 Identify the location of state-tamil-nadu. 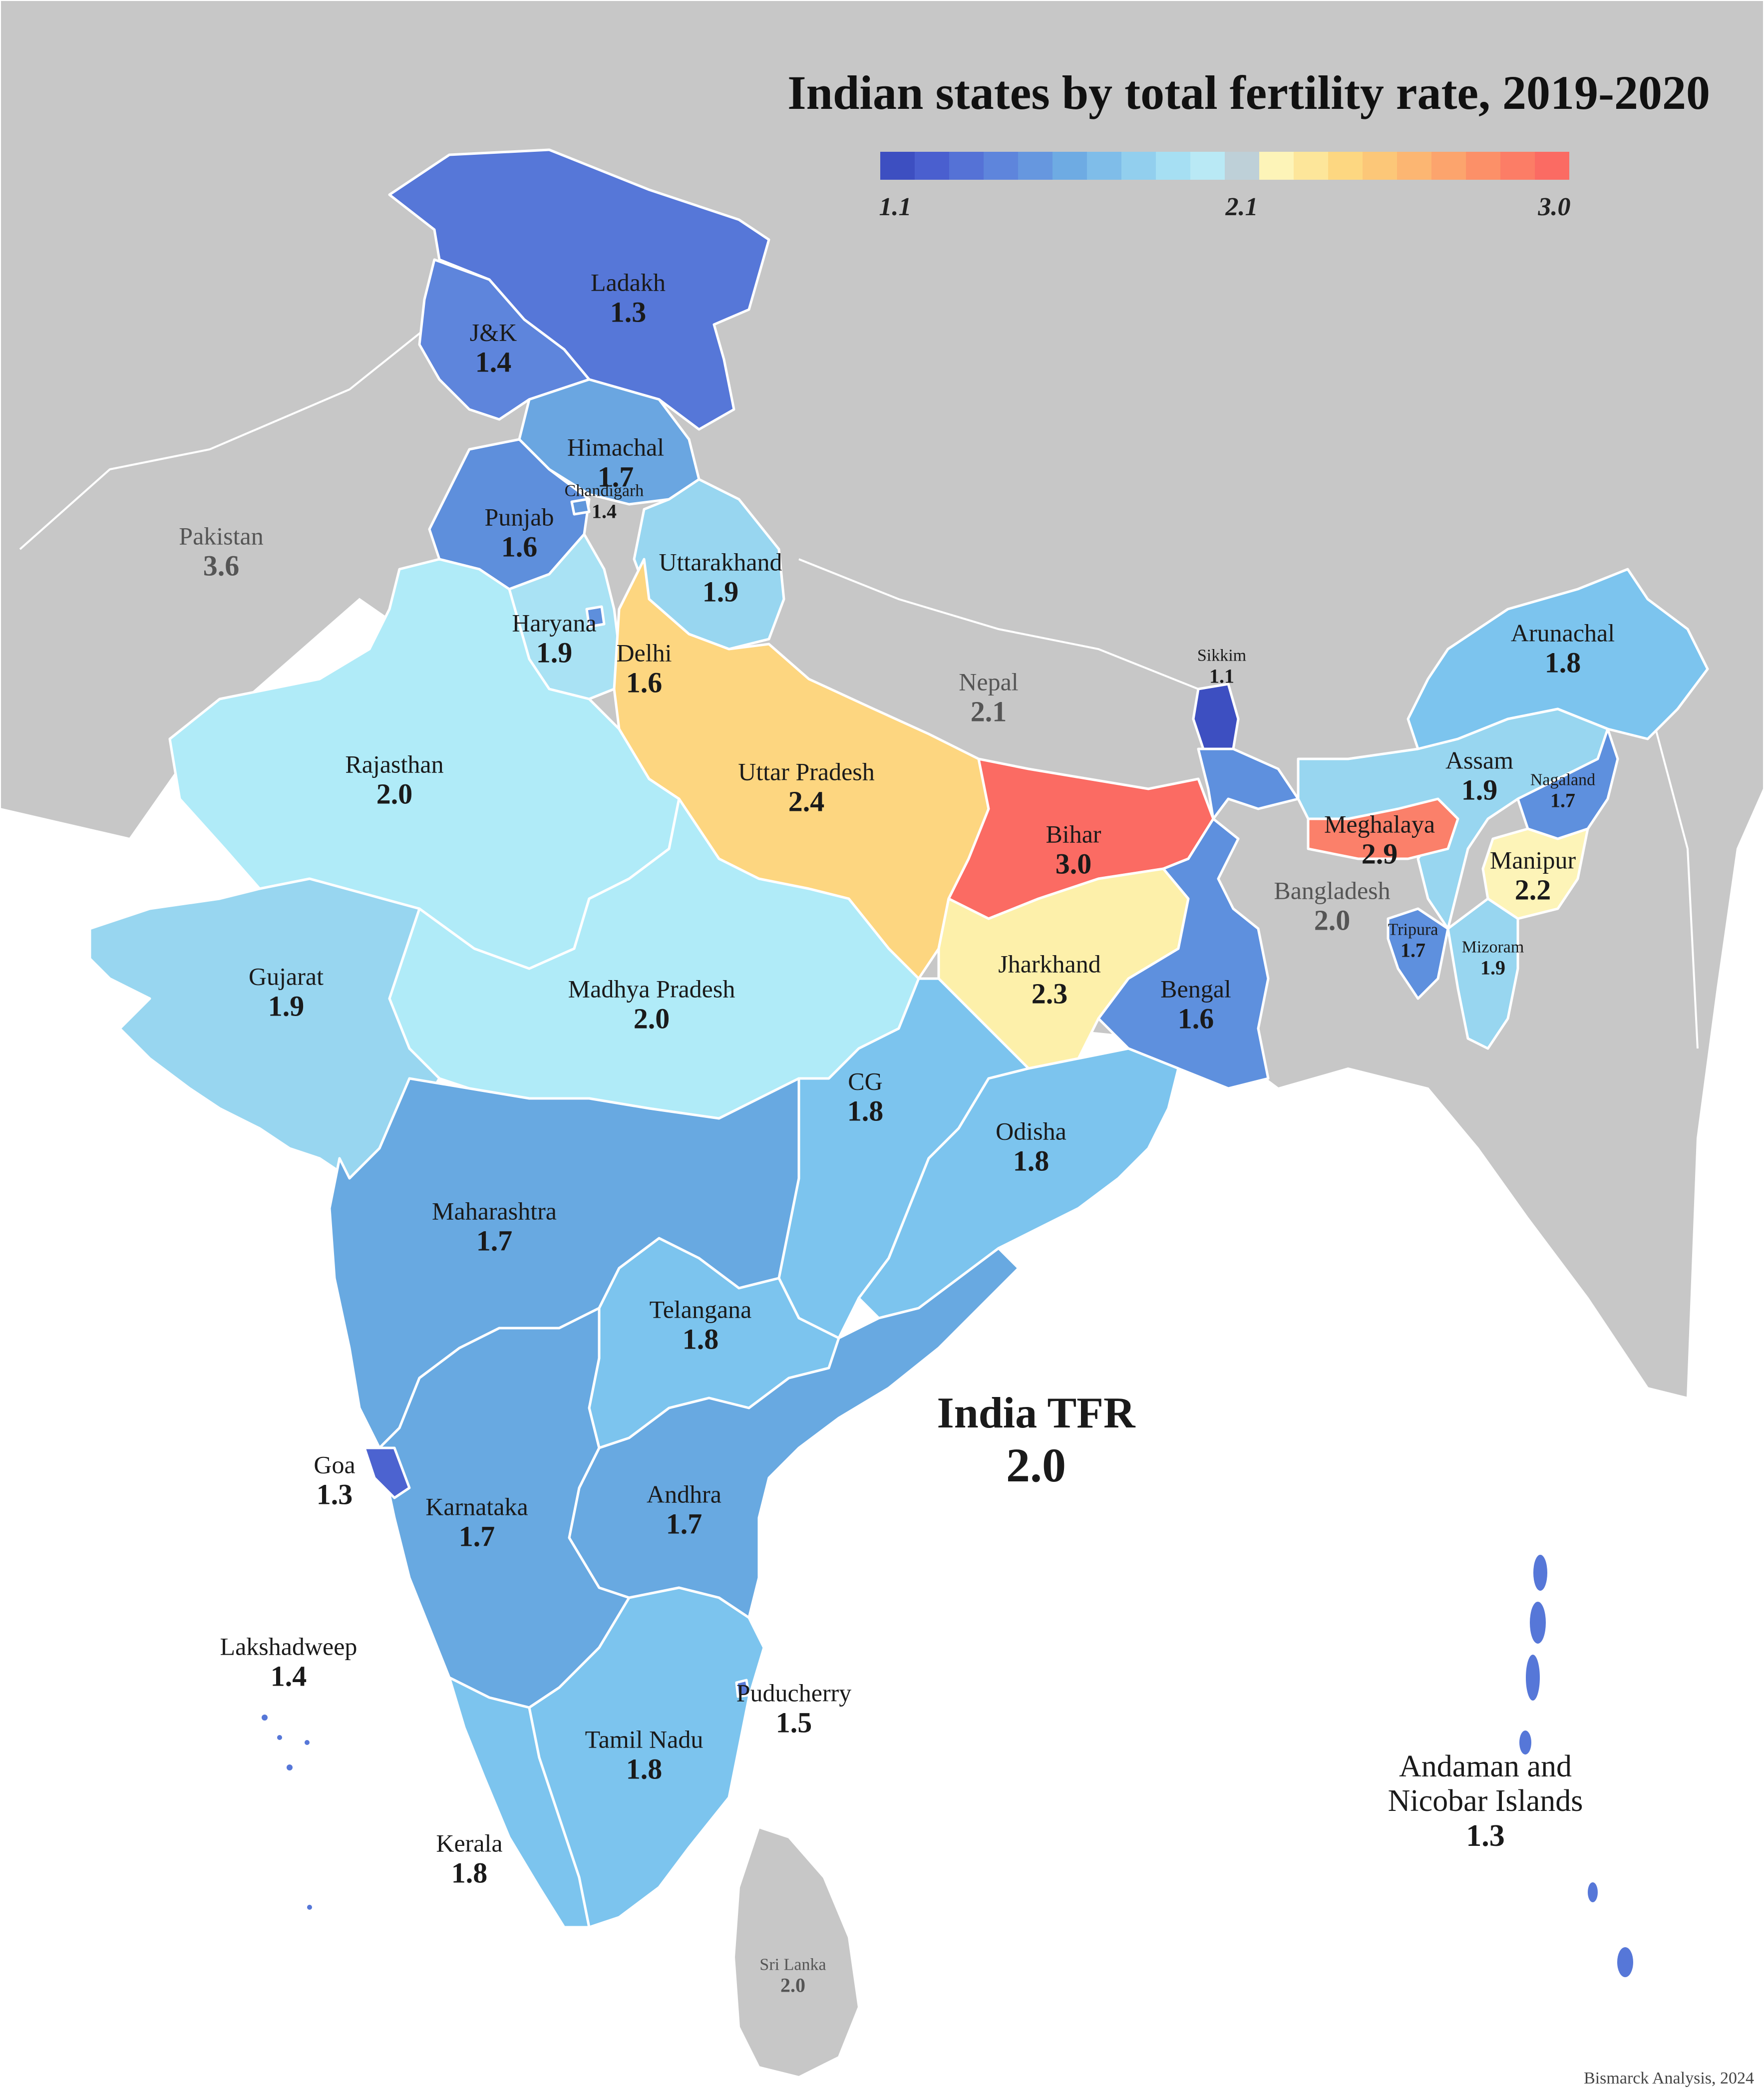
(646, 1758).